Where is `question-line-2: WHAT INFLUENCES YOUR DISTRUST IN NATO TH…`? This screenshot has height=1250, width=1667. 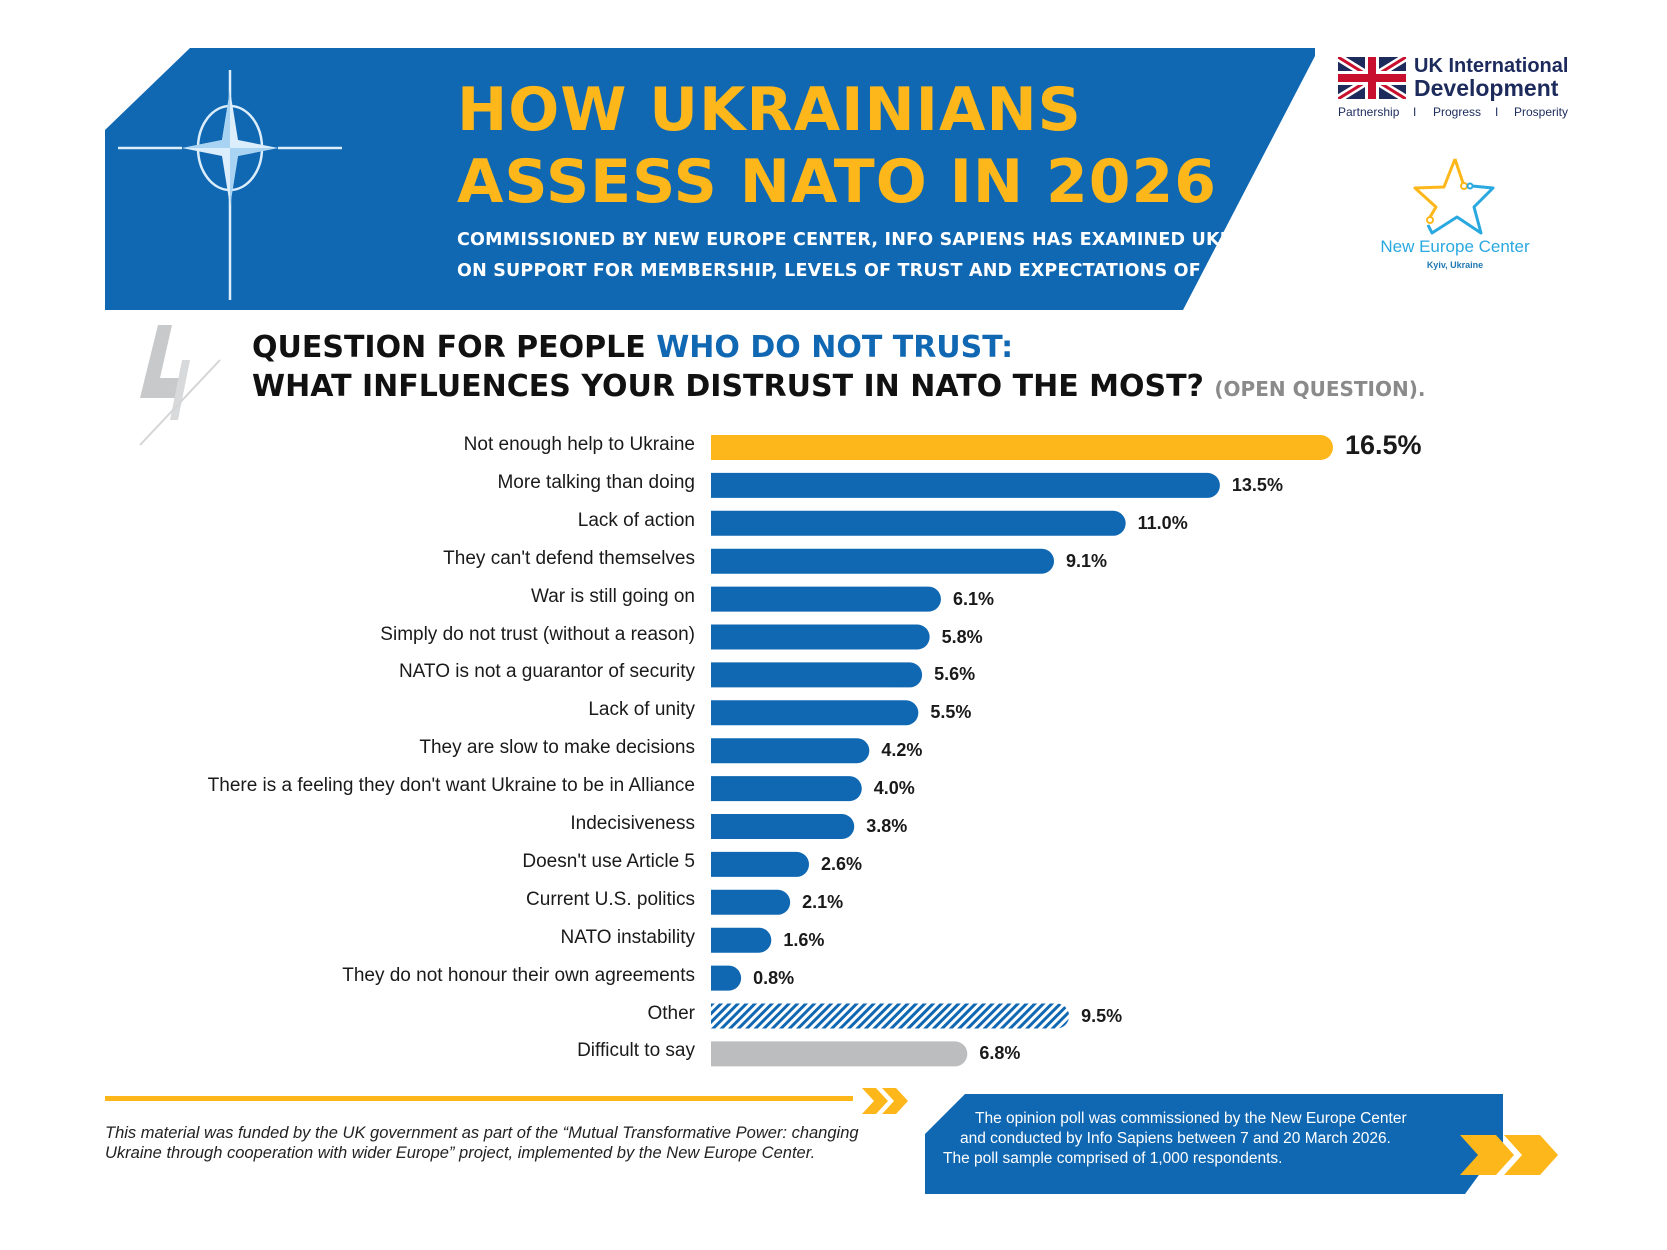 question-line-2: WHAT INFLUENCES YOUR DISTRUST IN NATO TH… is located at coordinates (838, 387).